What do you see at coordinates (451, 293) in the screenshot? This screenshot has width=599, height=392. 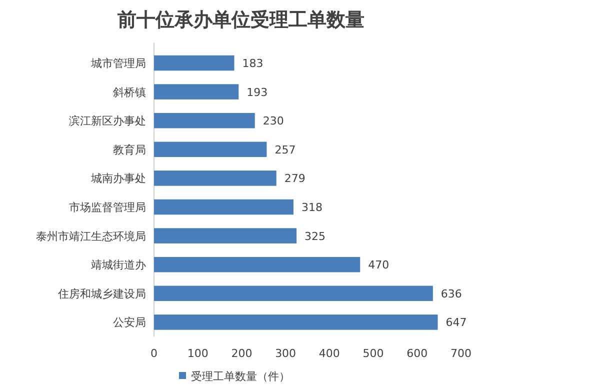 I see `data-label: 636` at bounding box center [451, 293].